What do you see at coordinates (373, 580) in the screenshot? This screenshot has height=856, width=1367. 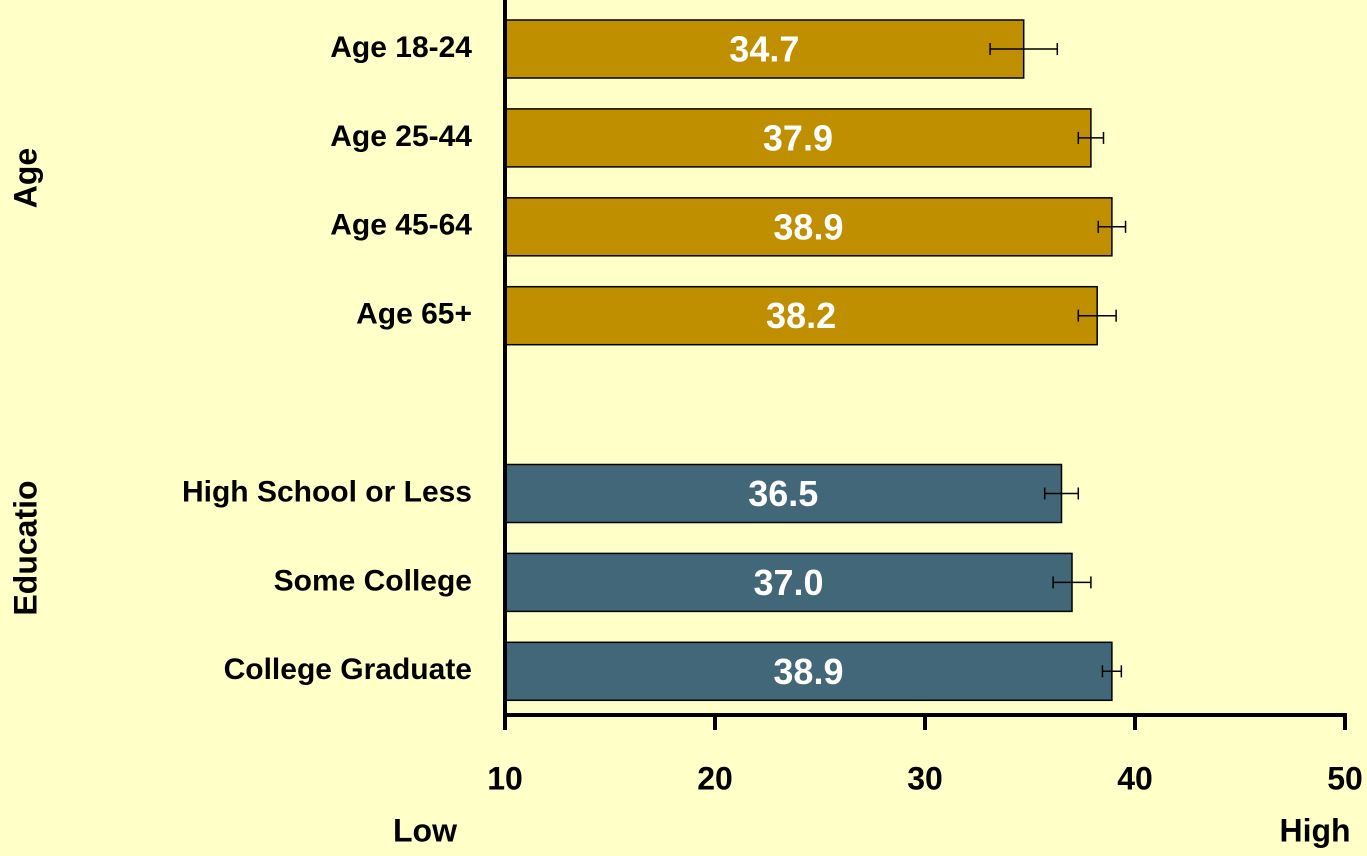 I see `y-tick-label: Some College` at bounding box center [373, 580].